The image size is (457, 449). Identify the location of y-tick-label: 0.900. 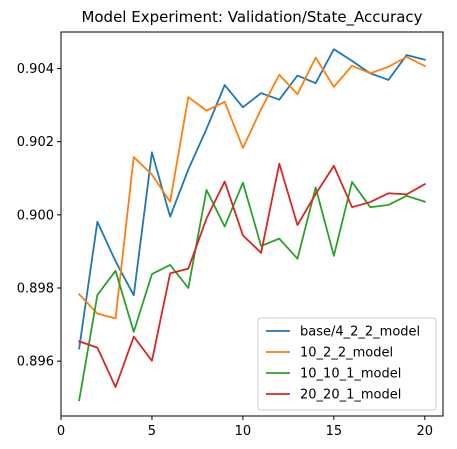
(35, 215).